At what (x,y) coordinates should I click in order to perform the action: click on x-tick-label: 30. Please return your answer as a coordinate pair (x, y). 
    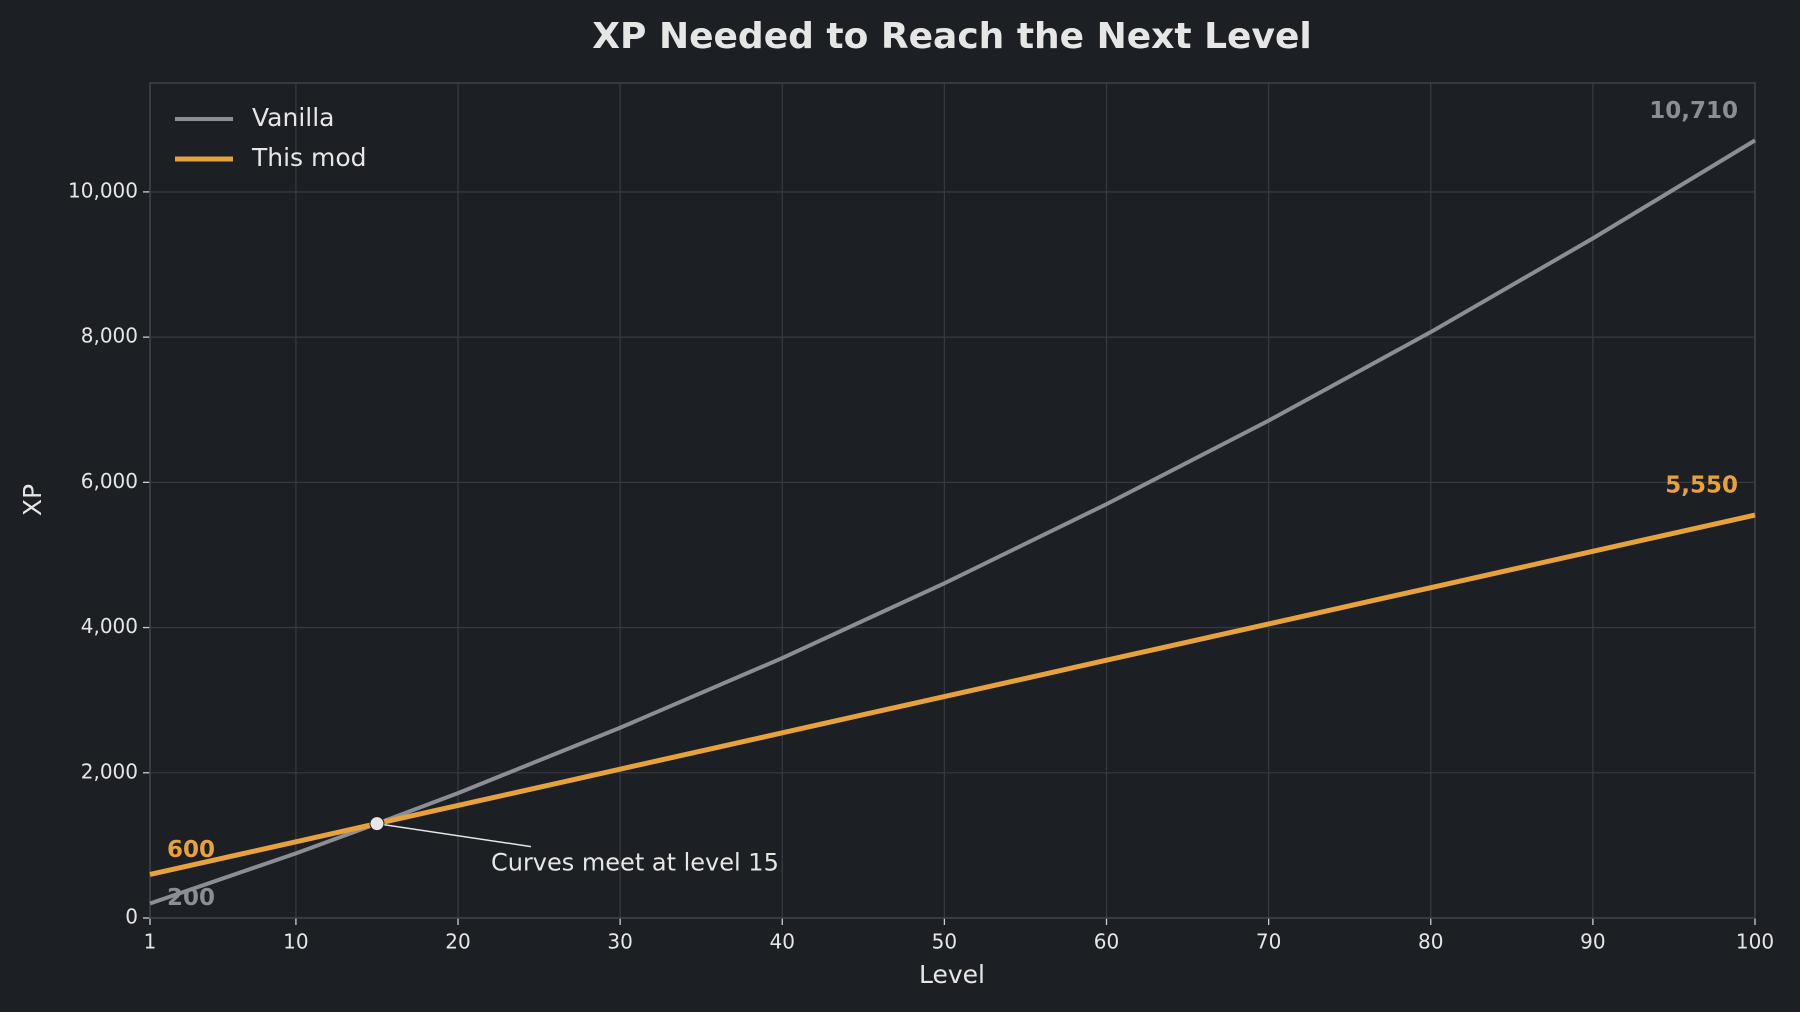
    Looking at the image, I should click on (619, 942).